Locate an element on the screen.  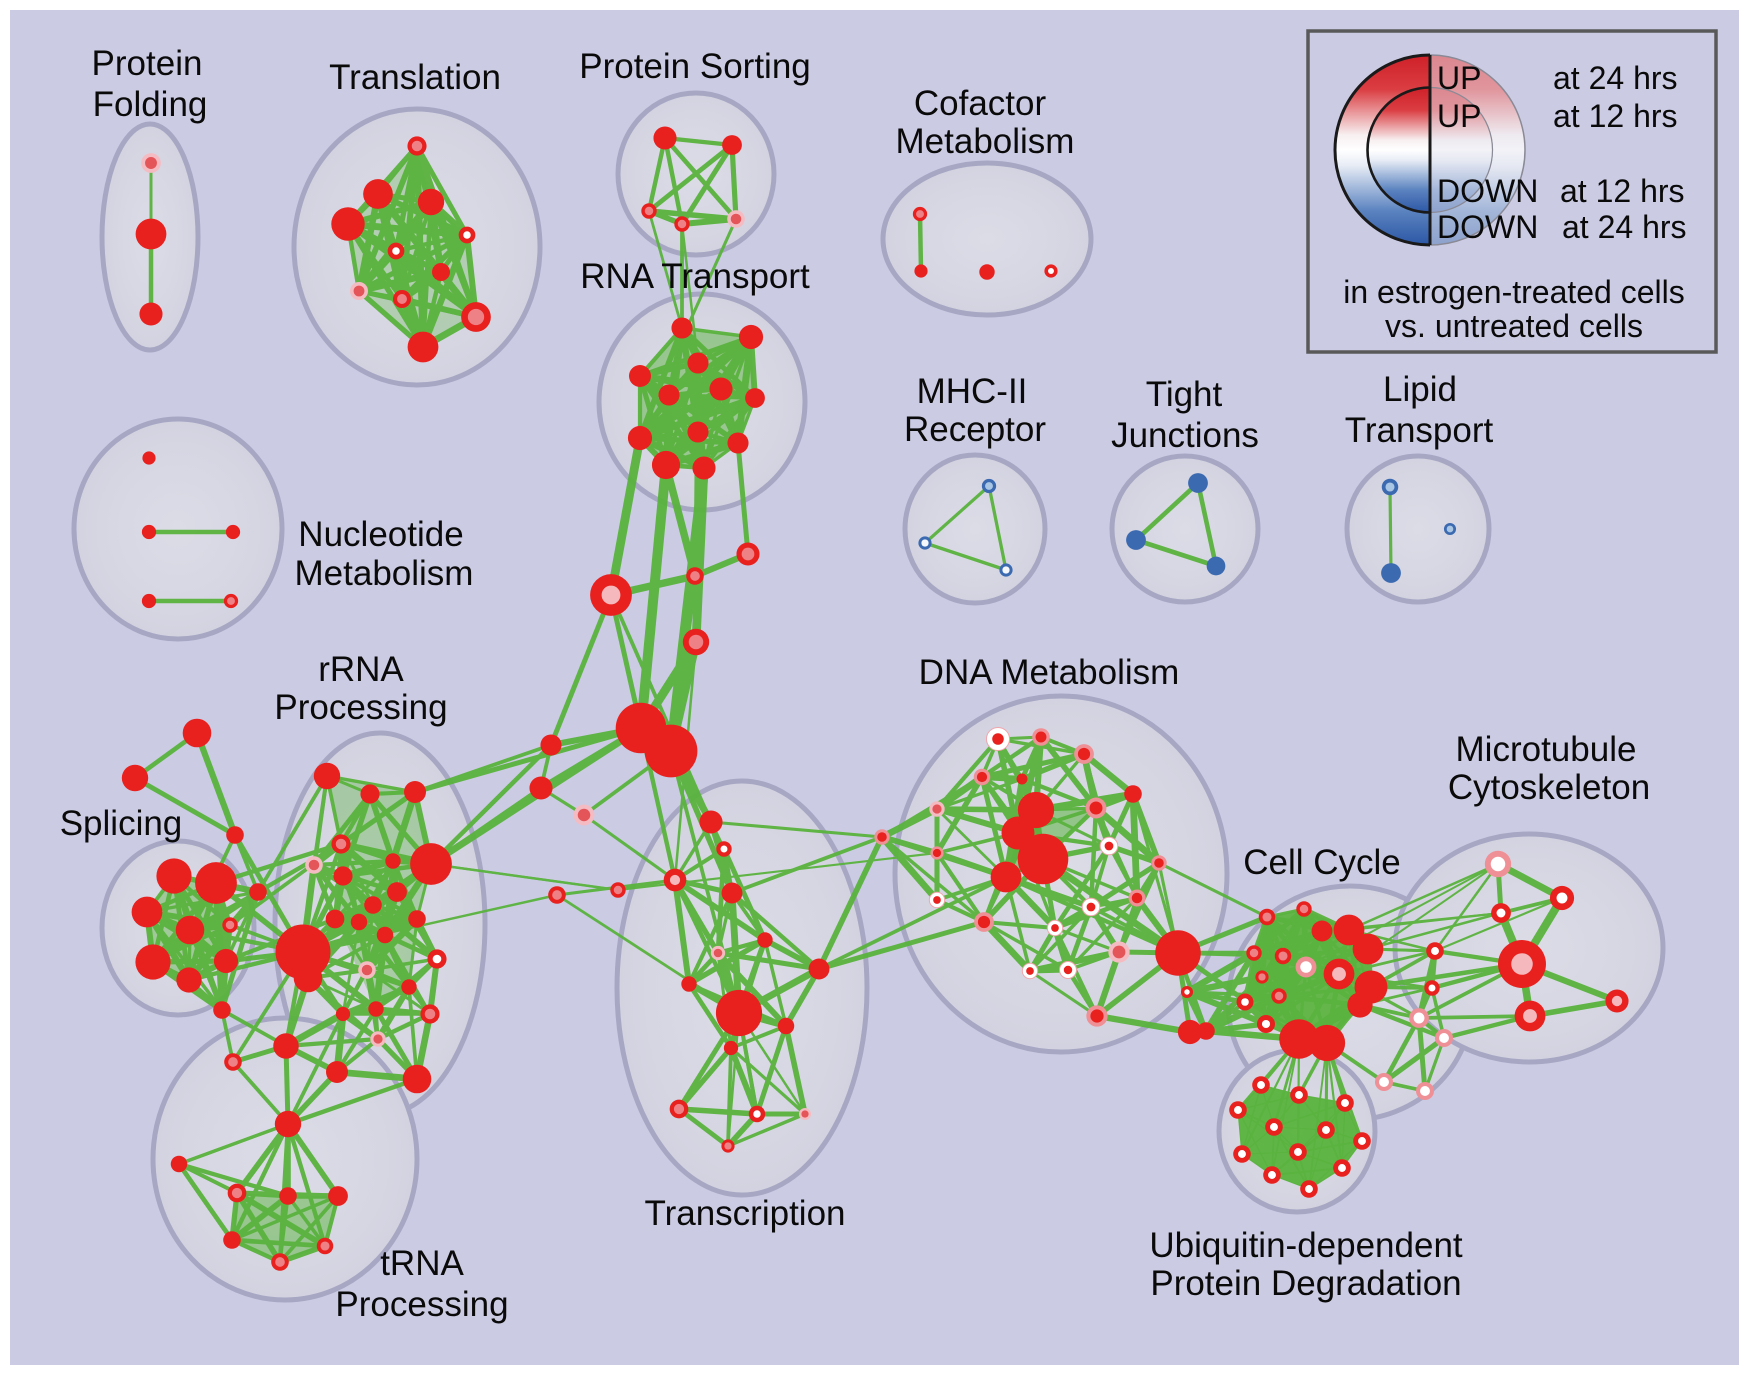
svg-text: Microtubule is located at coordinates (1546, 749).